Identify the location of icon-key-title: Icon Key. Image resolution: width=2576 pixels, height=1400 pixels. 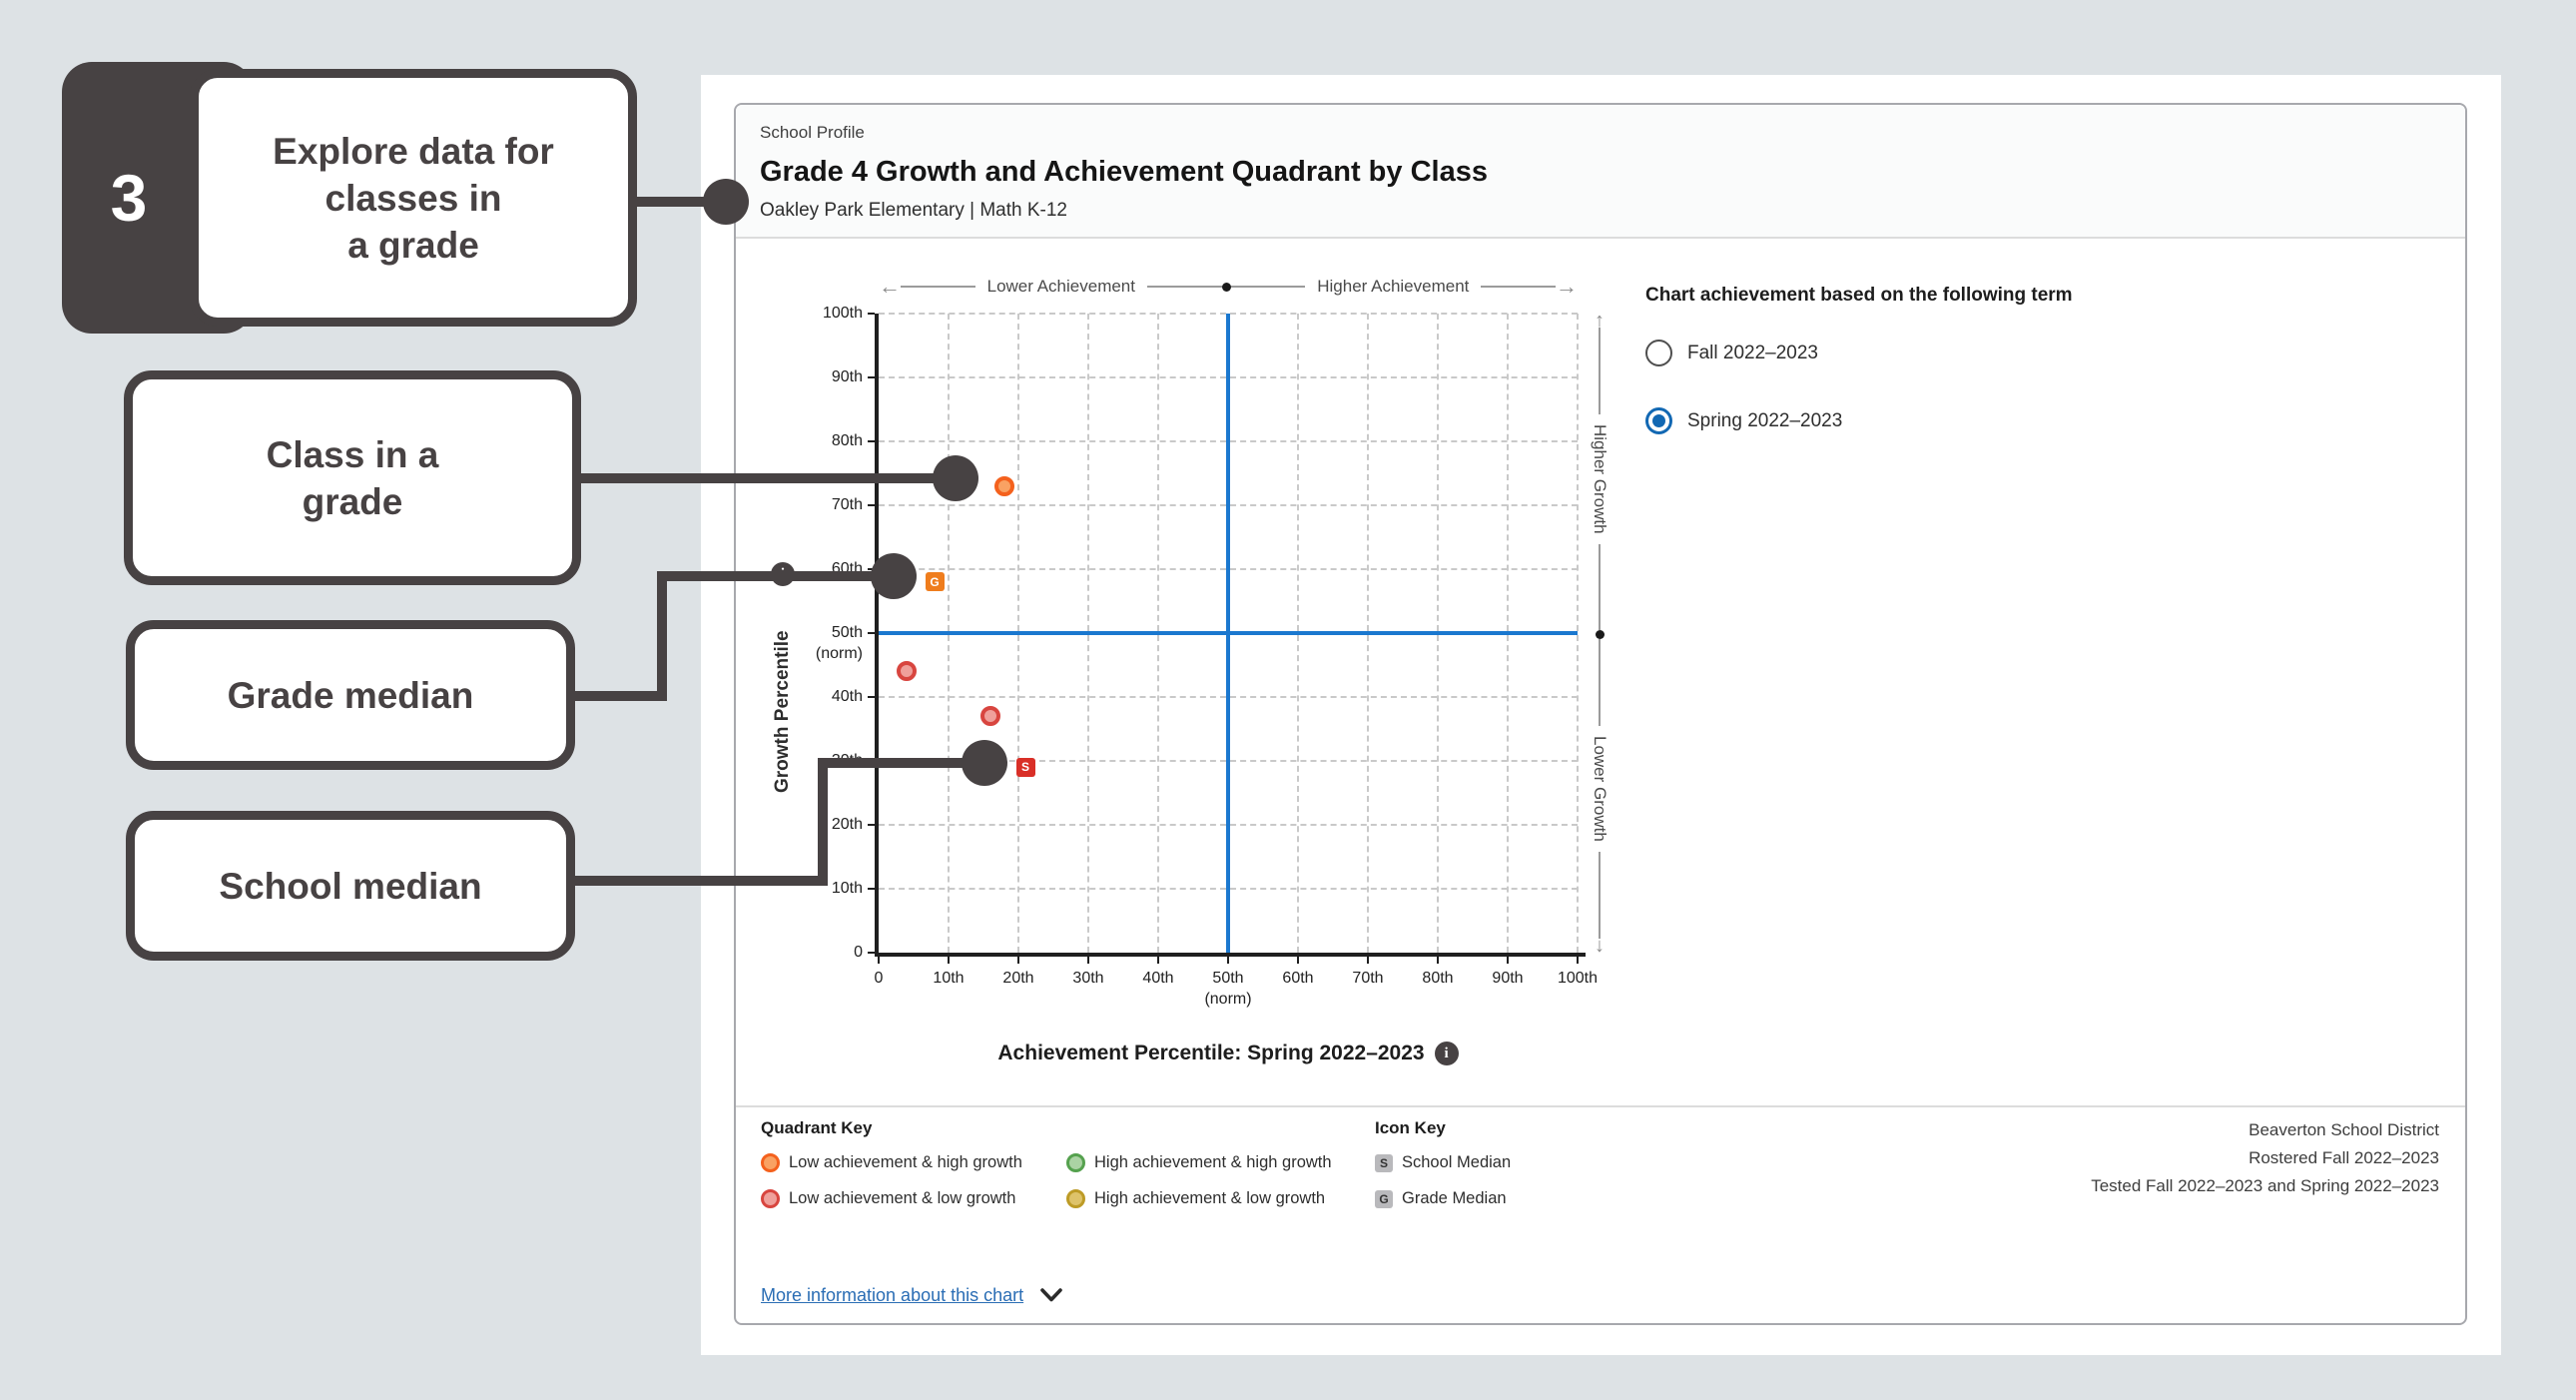
(1410, 1127).